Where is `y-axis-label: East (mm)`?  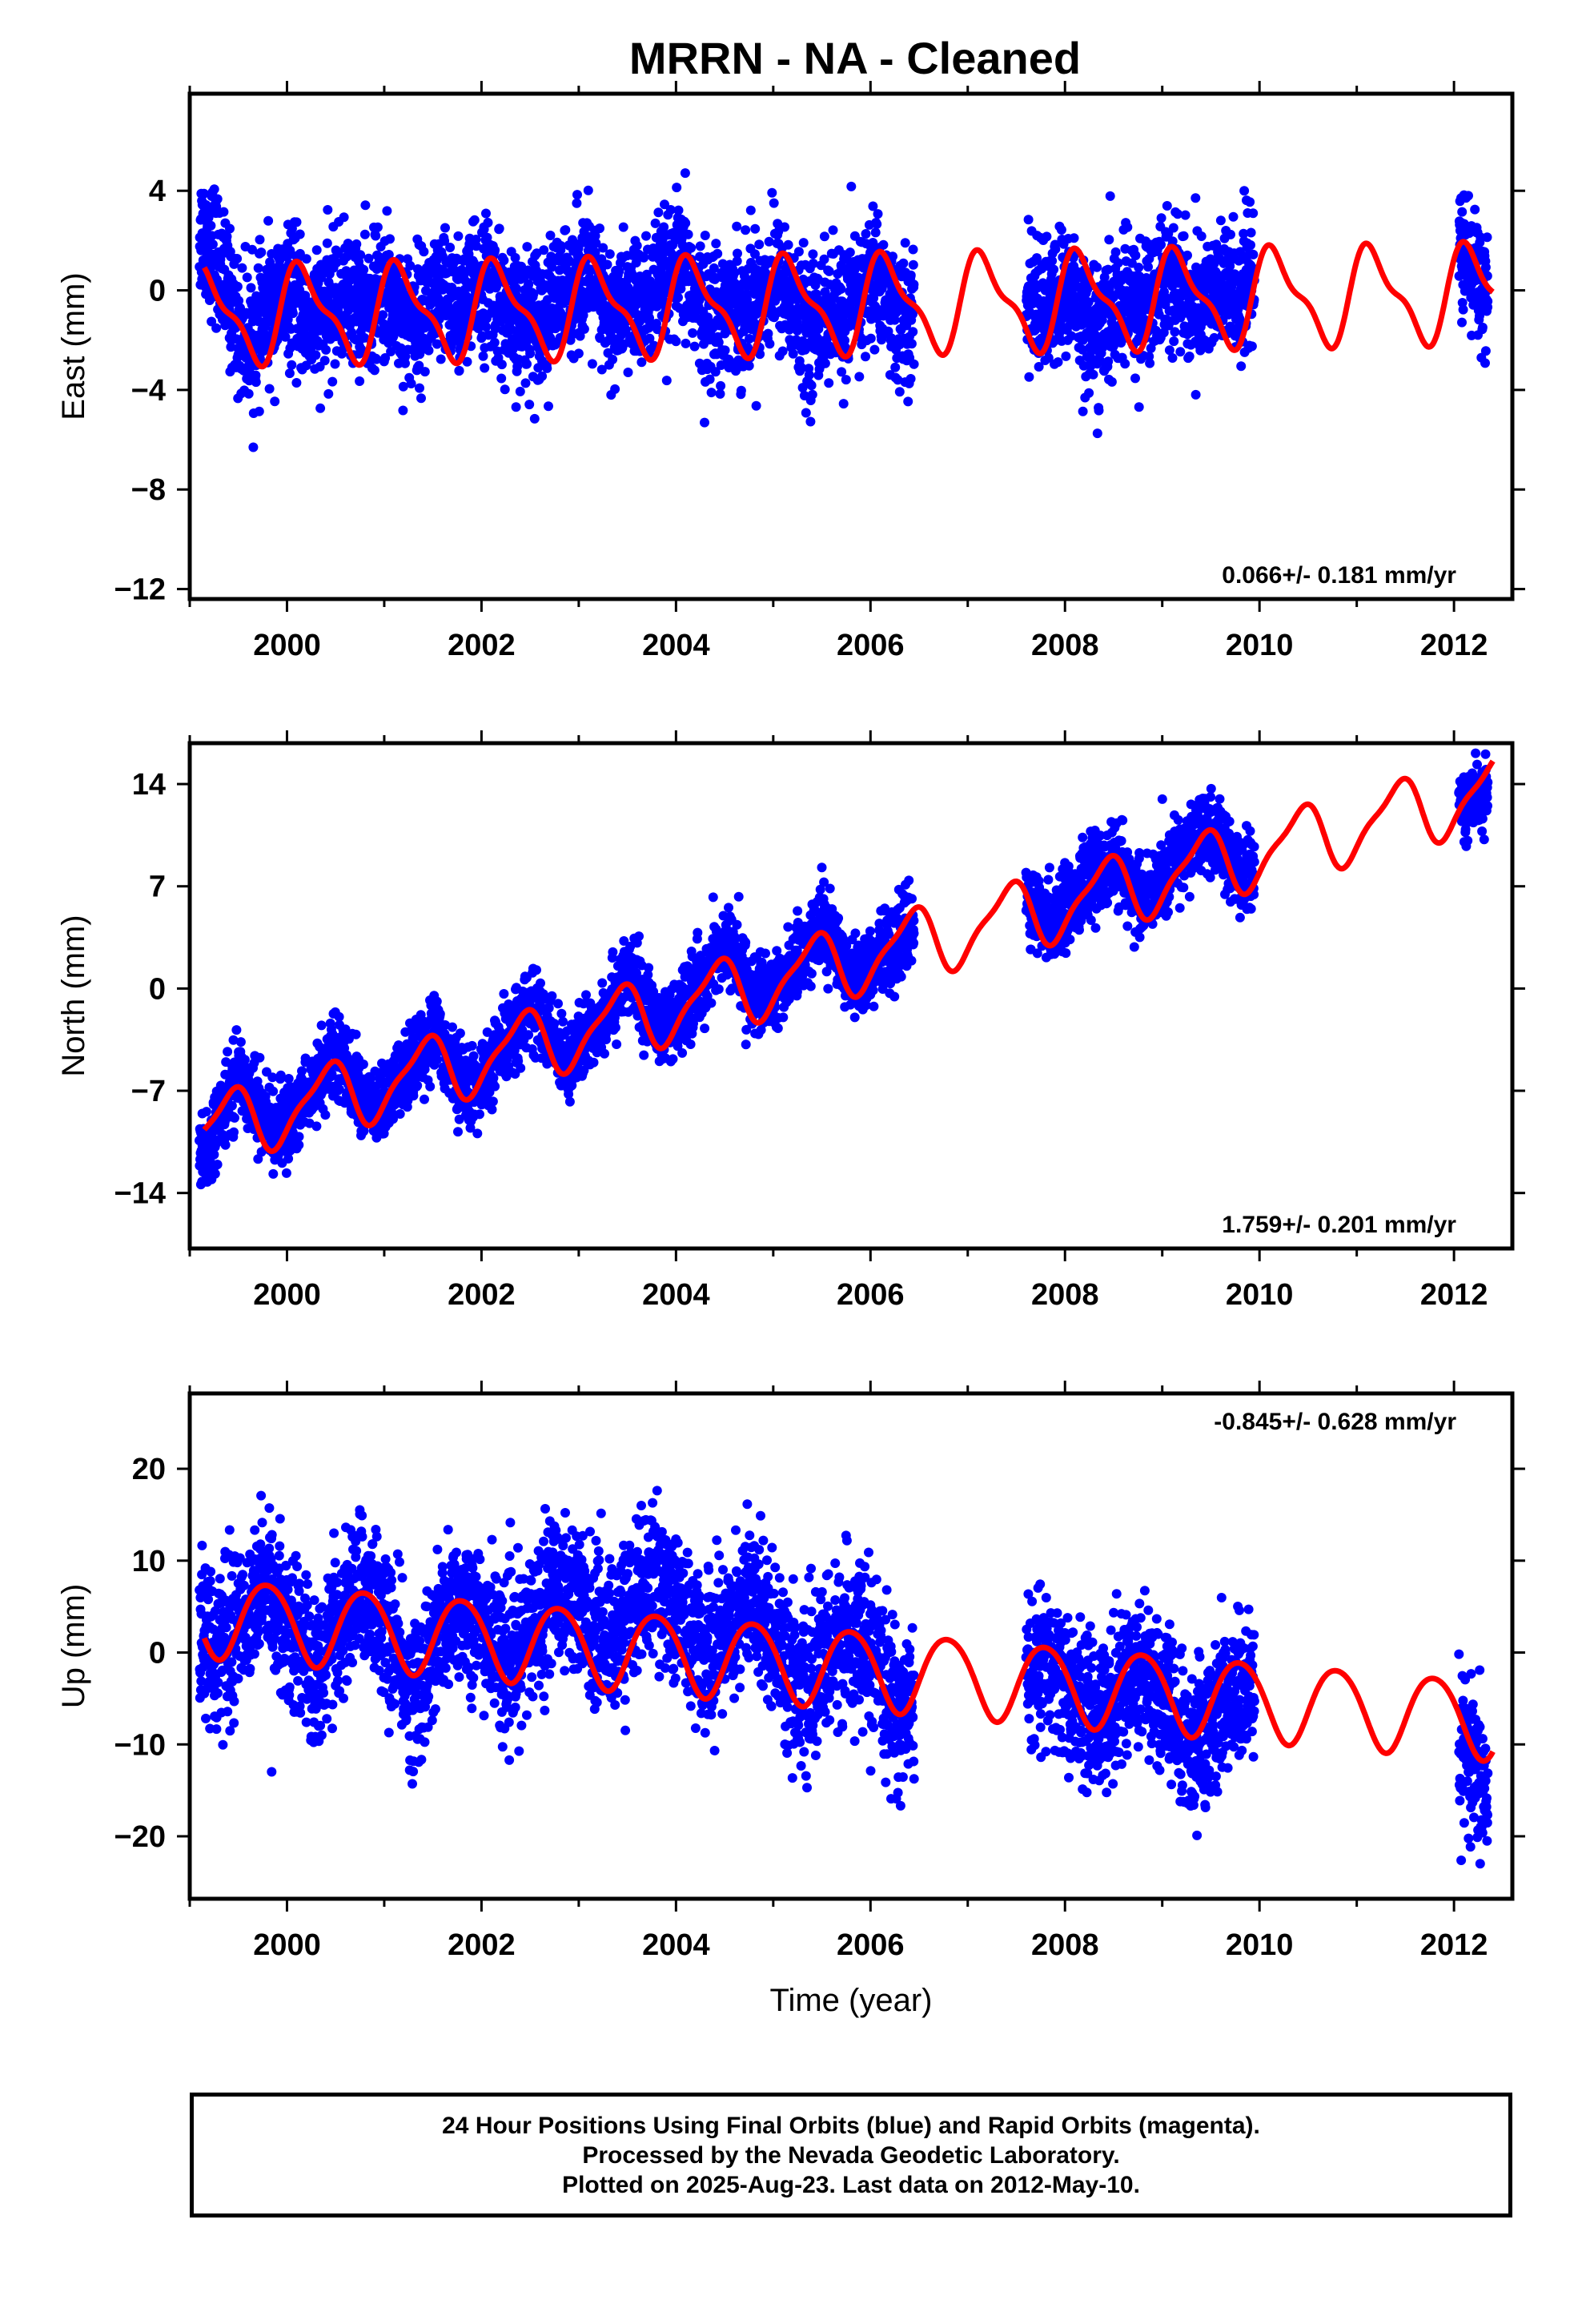
y-axis-label: East (mm) is located at coordinates (74, 346).